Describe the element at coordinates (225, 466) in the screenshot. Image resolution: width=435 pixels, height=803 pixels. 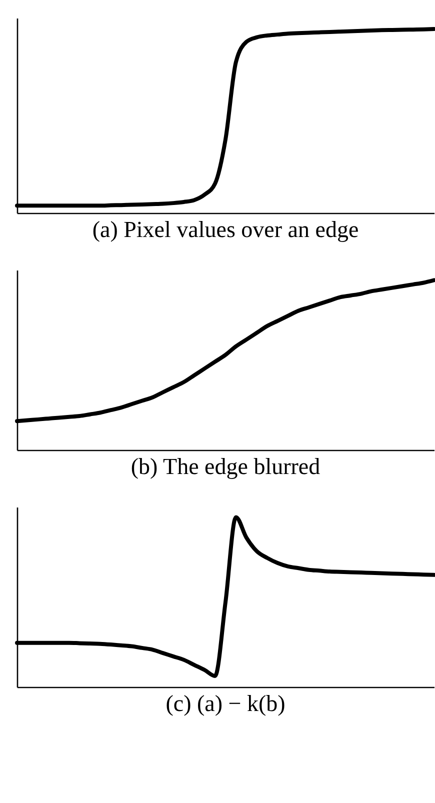
I see `text: (b) The edge blurred` at that location.